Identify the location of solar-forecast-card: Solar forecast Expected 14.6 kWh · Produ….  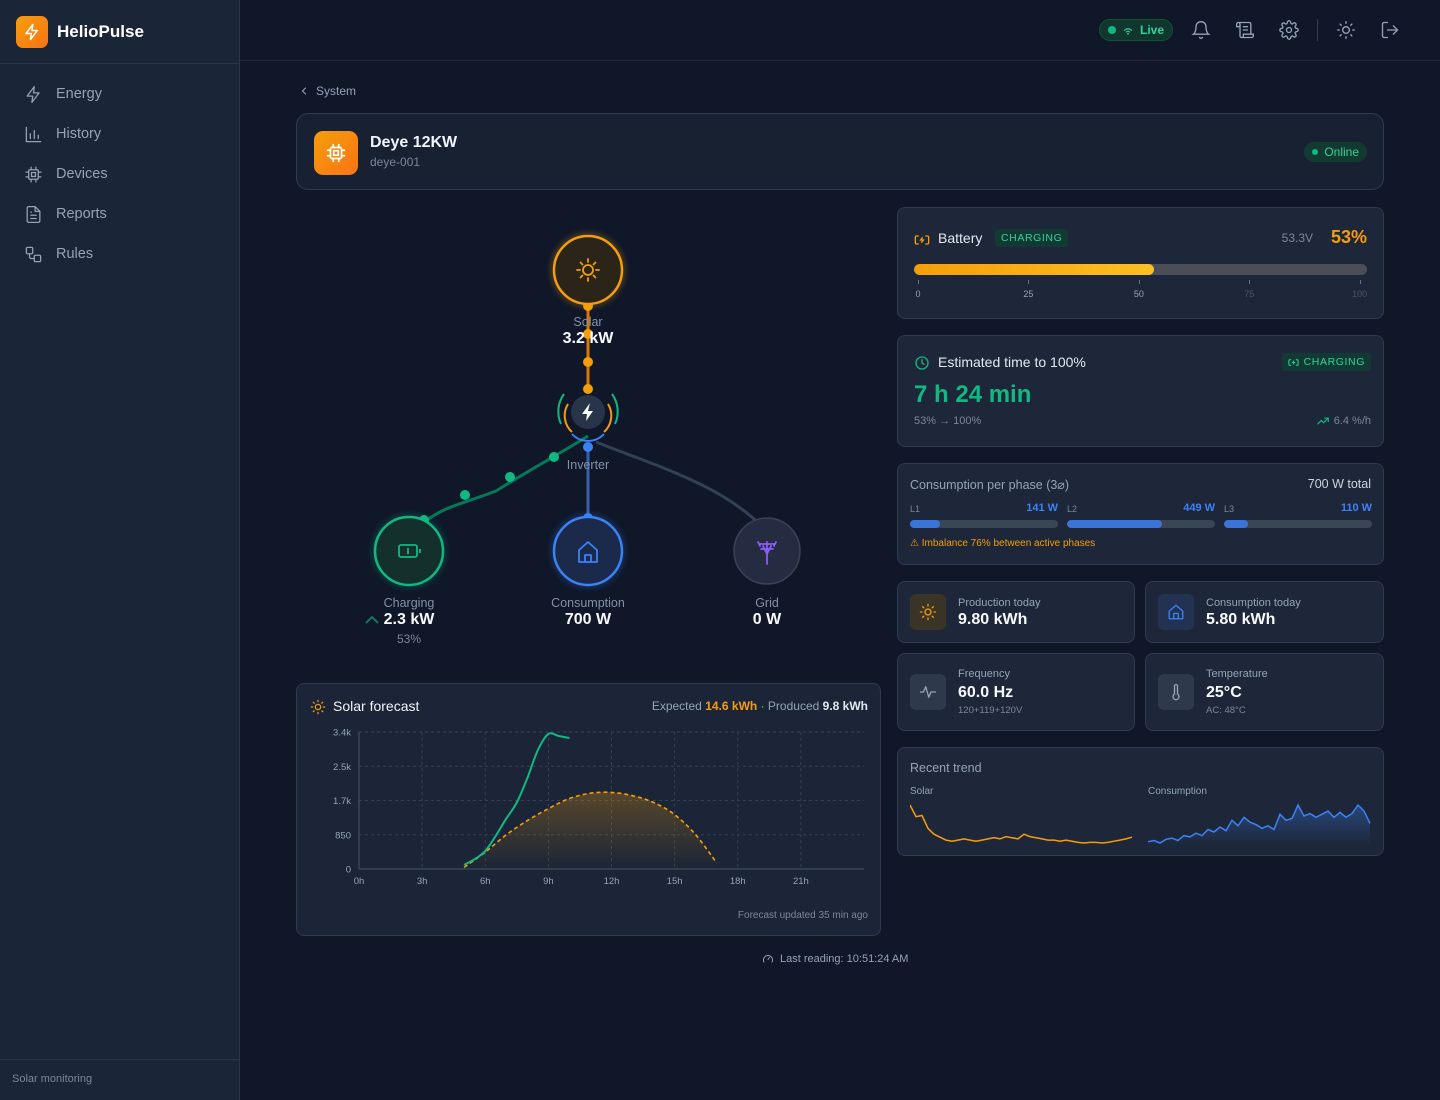
(588, 809).